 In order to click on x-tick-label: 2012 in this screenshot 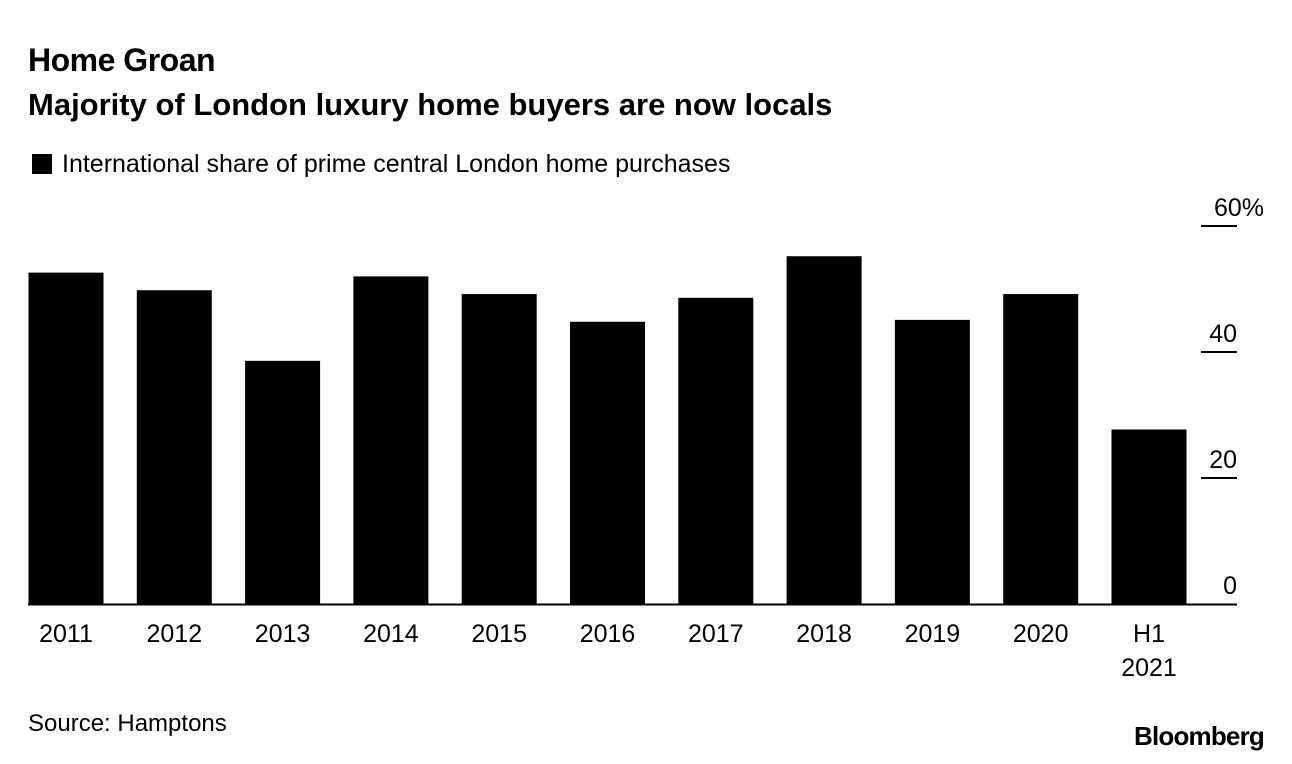, I will do `click(174, 634)`.